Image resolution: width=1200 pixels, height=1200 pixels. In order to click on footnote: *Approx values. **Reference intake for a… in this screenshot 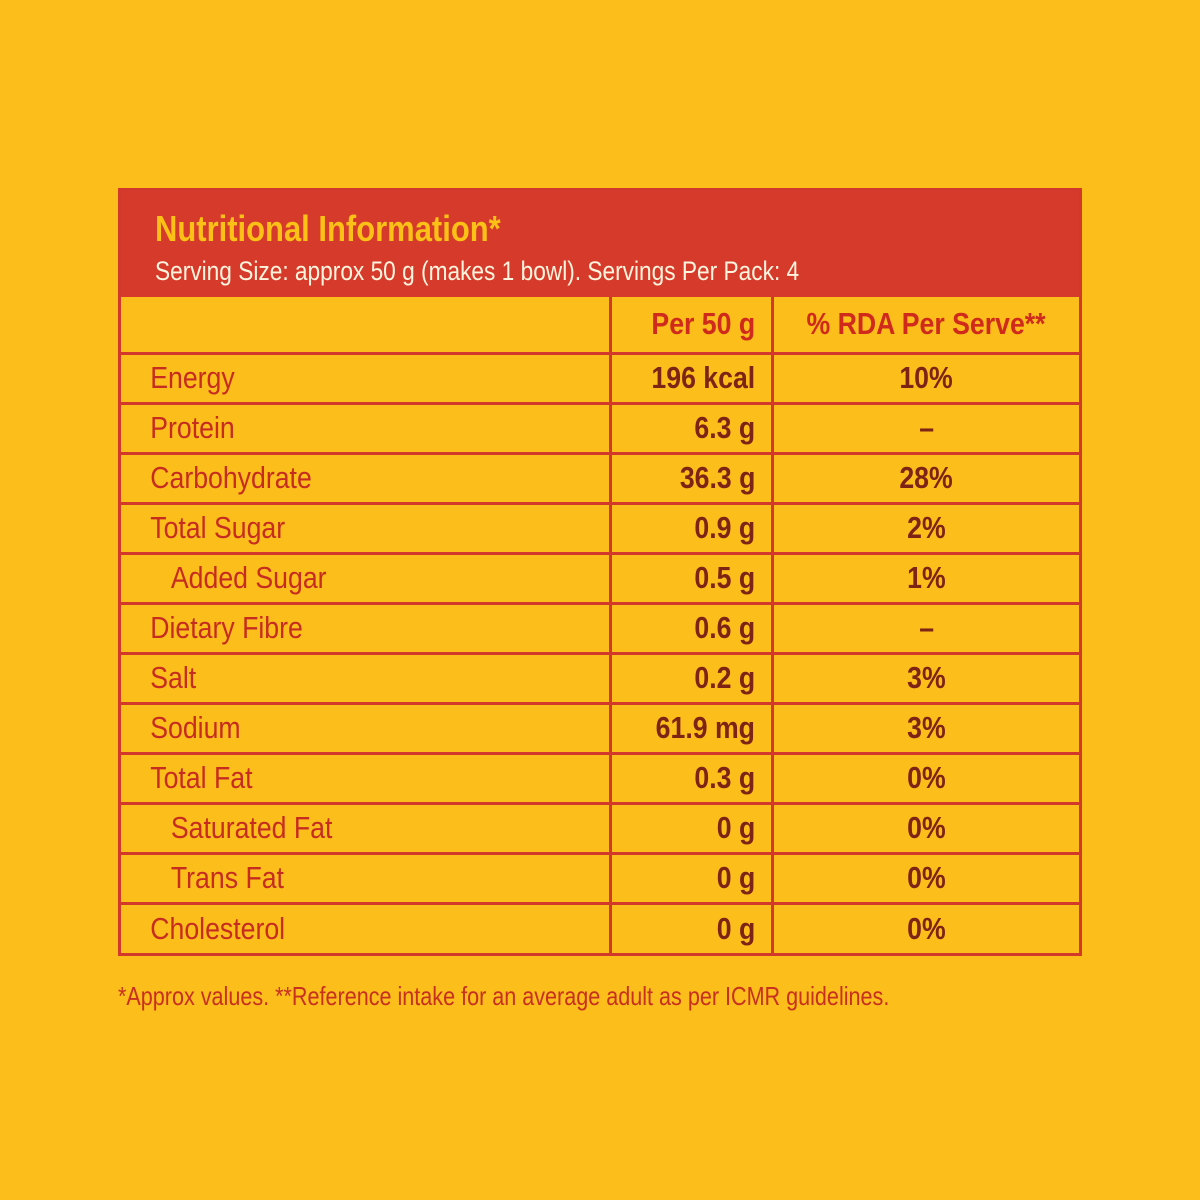, I will do `click(504, 996)`.